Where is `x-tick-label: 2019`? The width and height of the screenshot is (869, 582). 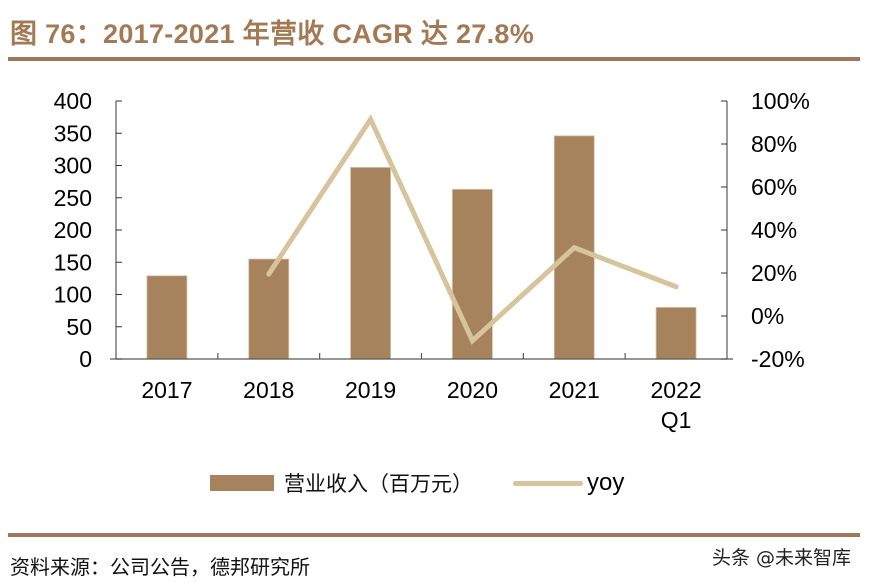
x-tick-label: 2019 is located at coordinates (370, 390).